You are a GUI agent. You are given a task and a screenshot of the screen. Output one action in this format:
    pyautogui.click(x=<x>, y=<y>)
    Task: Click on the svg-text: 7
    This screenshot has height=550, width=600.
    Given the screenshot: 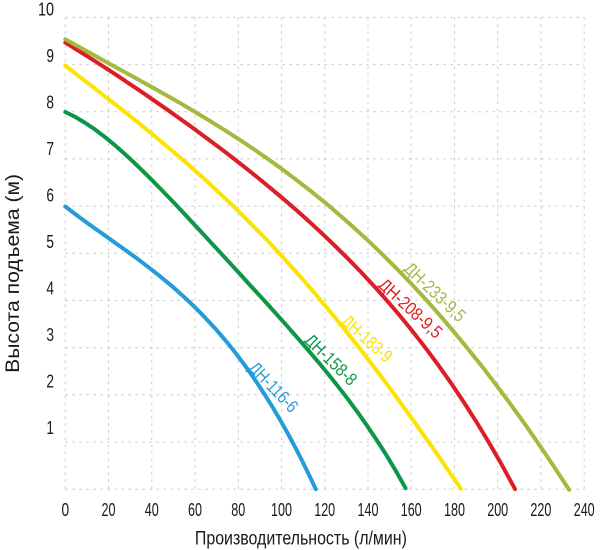 What is the action you would take?
    pyautogui.click(x=50, y=149)
    